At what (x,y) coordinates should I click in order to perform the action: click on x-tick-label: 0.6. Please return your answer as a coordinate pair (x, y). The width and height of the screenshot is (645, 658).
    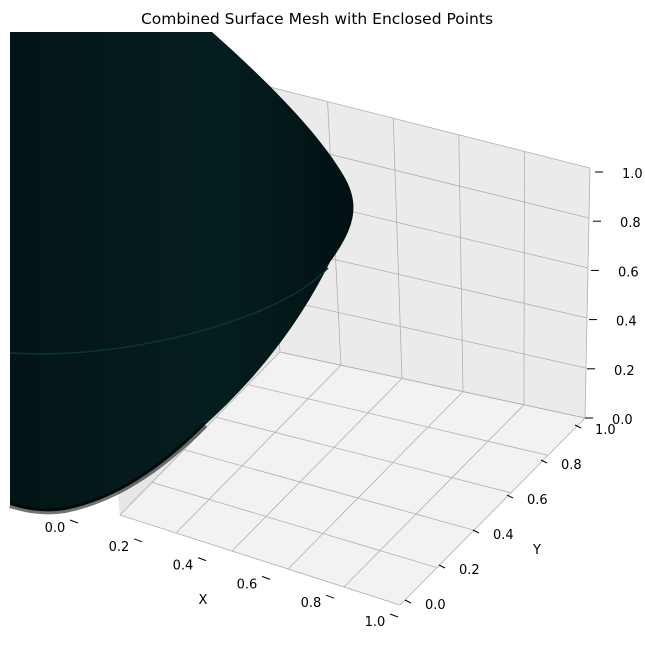
    Looking at the image, I should click on (247, 584).